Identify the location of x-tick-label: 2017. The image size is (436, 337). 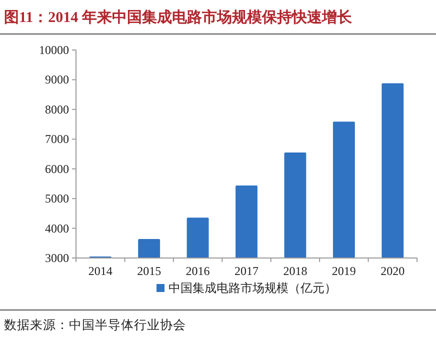
(246, 271).